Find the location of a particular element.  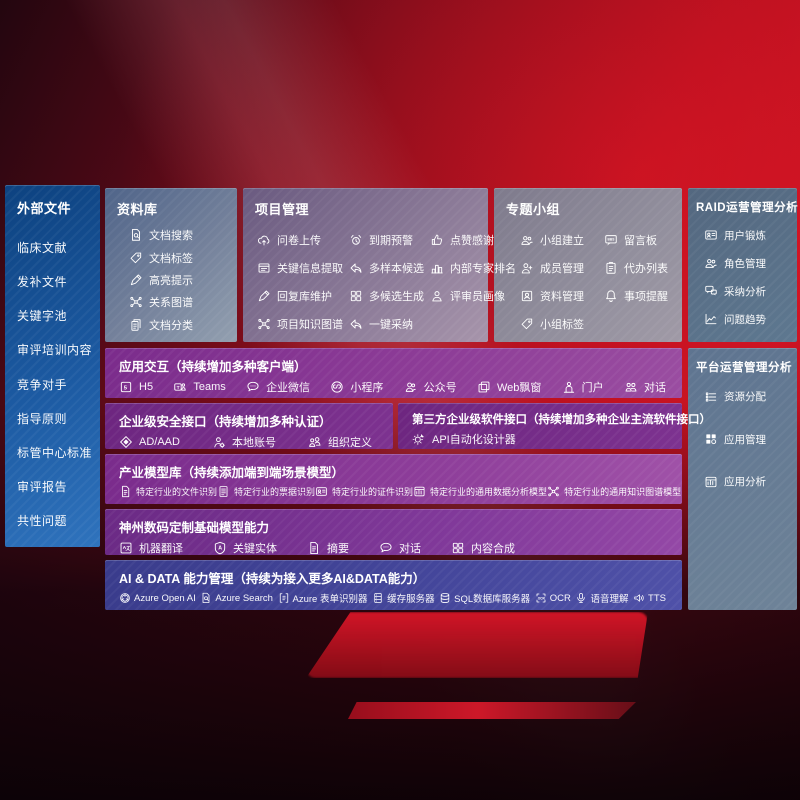

topic-group-item: 代办列表 is located at coordinates (640, 268).